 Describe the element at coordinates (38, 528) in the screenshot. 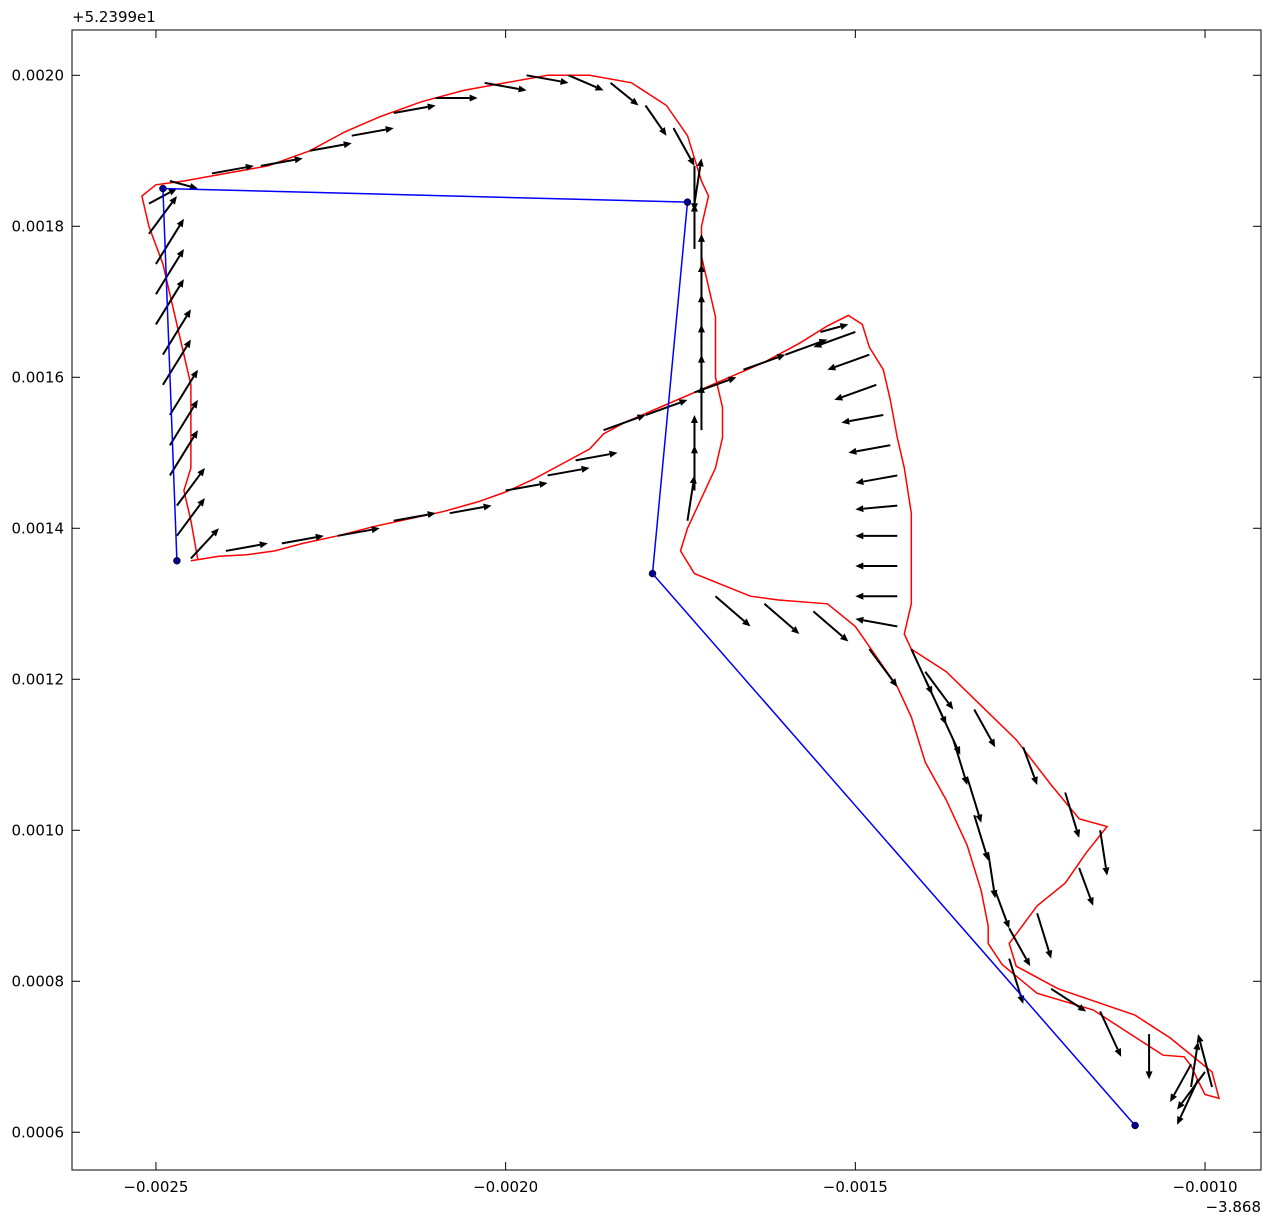

I see `y-tick-label: 0.0014` at that location.